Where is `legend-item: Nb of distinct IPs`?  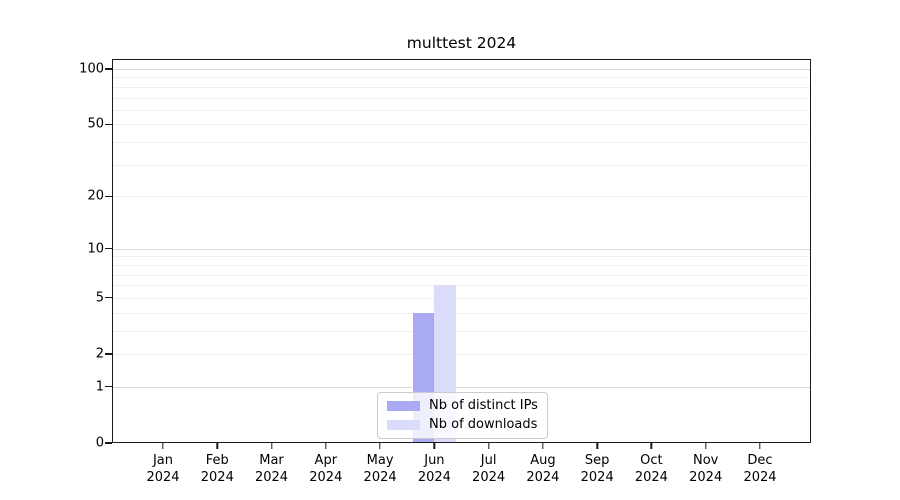 legend-item: Nb of distinct IPs is located at coordinates (462, 405).